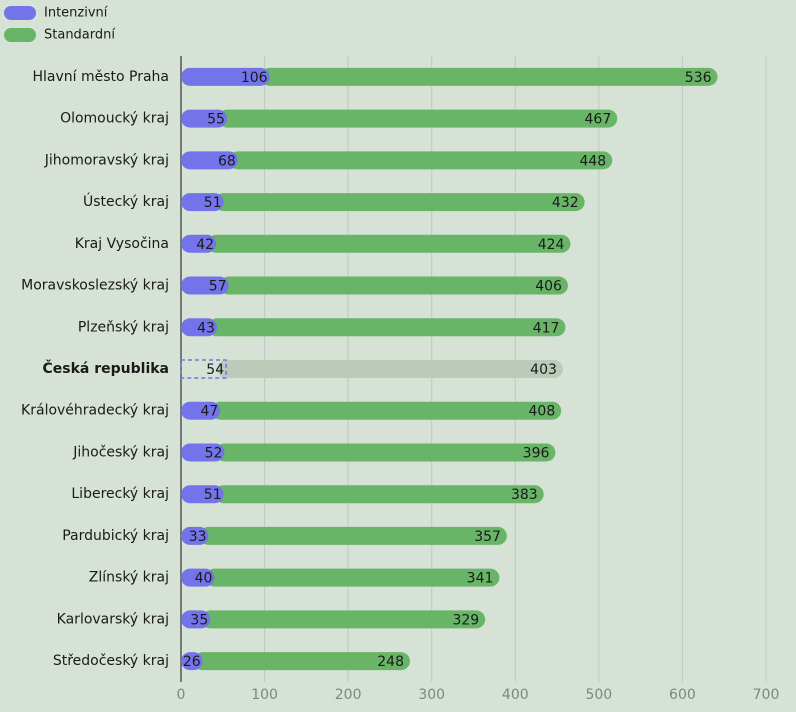 This screenshot has width=796, height=712. What do you see at coordinates (129, 578) in the screenshot?
I see `y-tick-label: Zlínský kraj` at bounding box center [129, 578].